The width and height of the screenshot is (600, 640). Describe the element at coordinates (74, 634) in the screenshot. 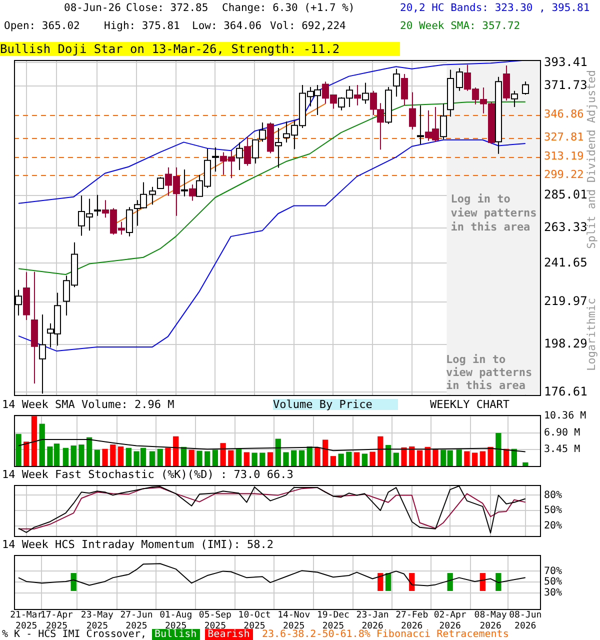

I see `legend-title: % K - HCS IMI Crossover,` at that location.